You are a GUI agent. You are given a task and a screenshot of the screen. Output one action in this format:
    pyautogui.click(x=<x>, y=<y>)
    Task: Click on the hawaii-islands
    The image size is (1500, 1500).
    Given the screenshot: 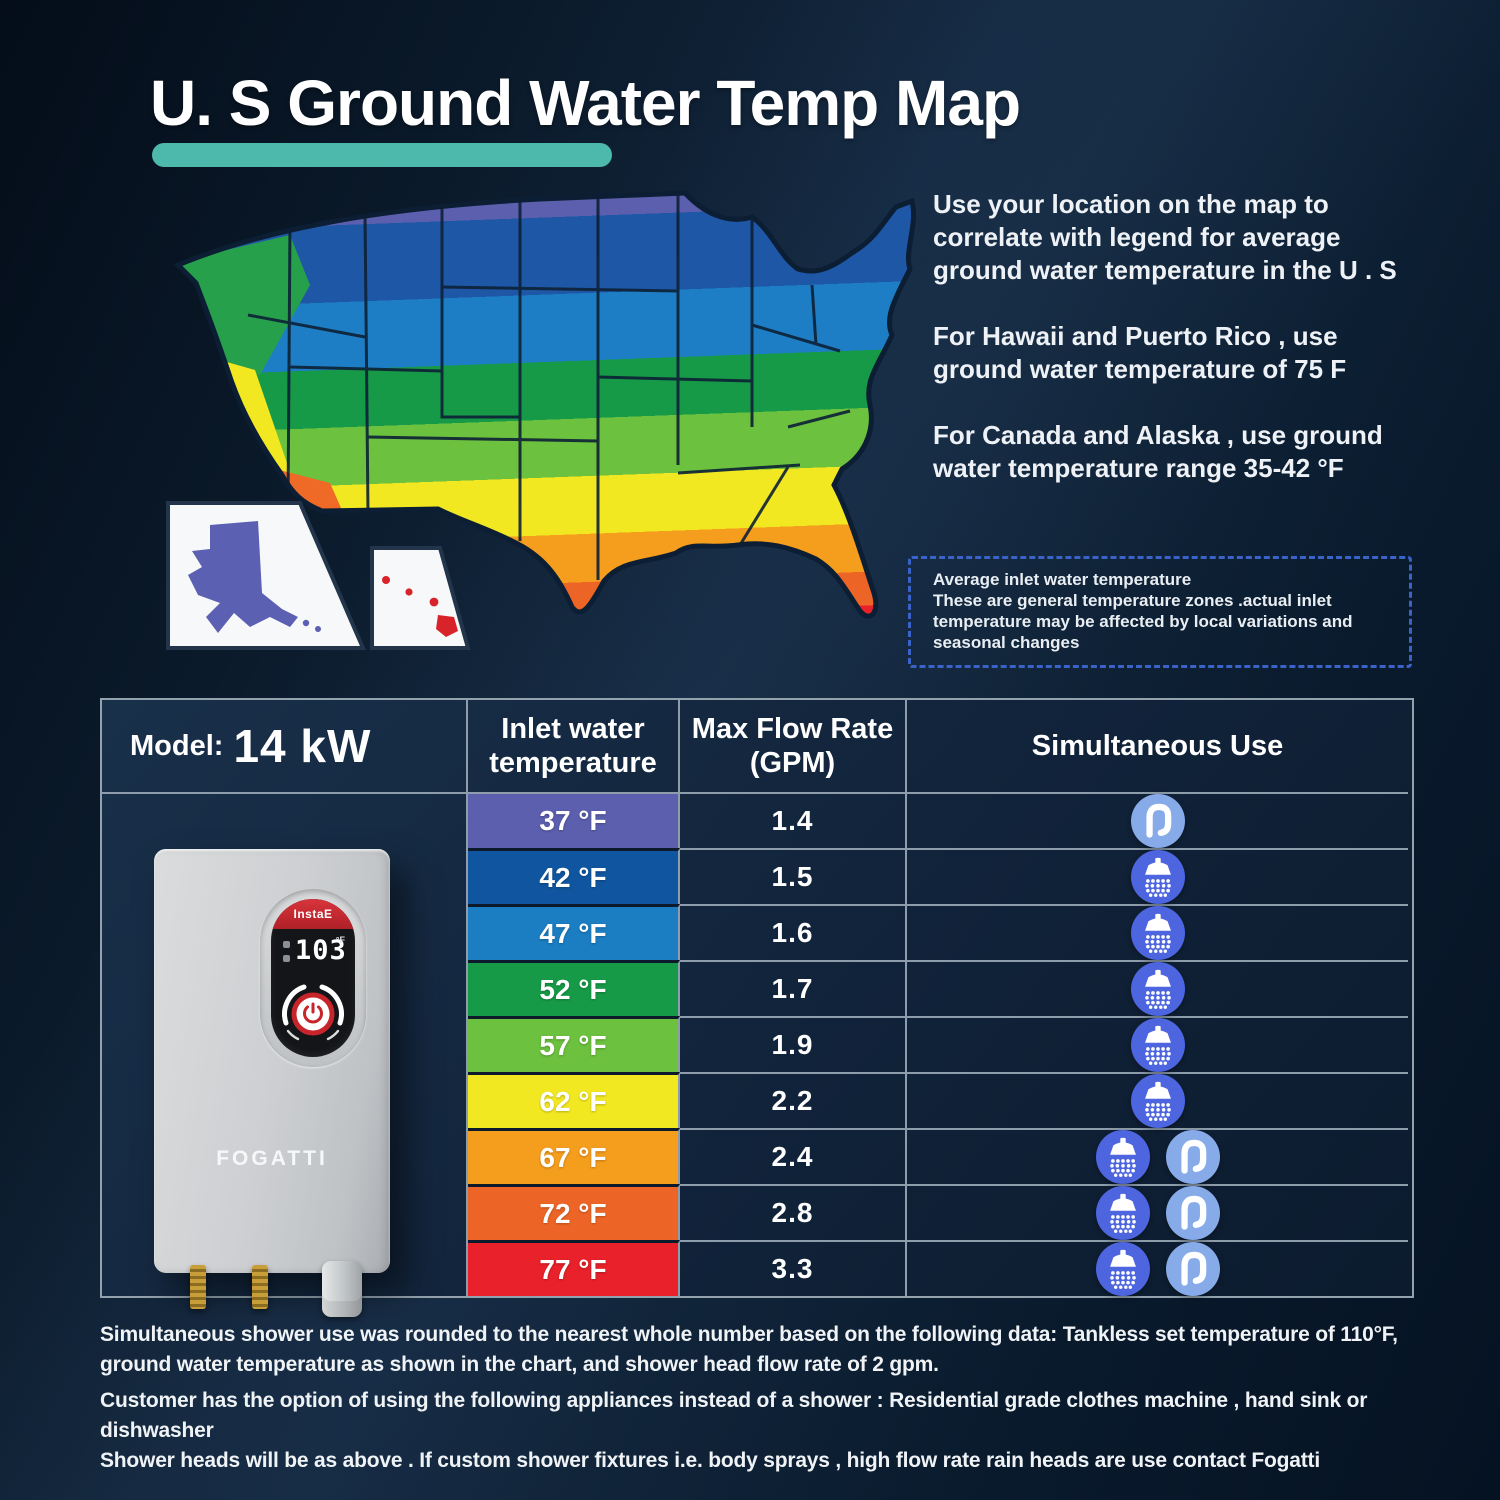 What is the action you would take?
    pyautogui.click(x=420, y=606)
    